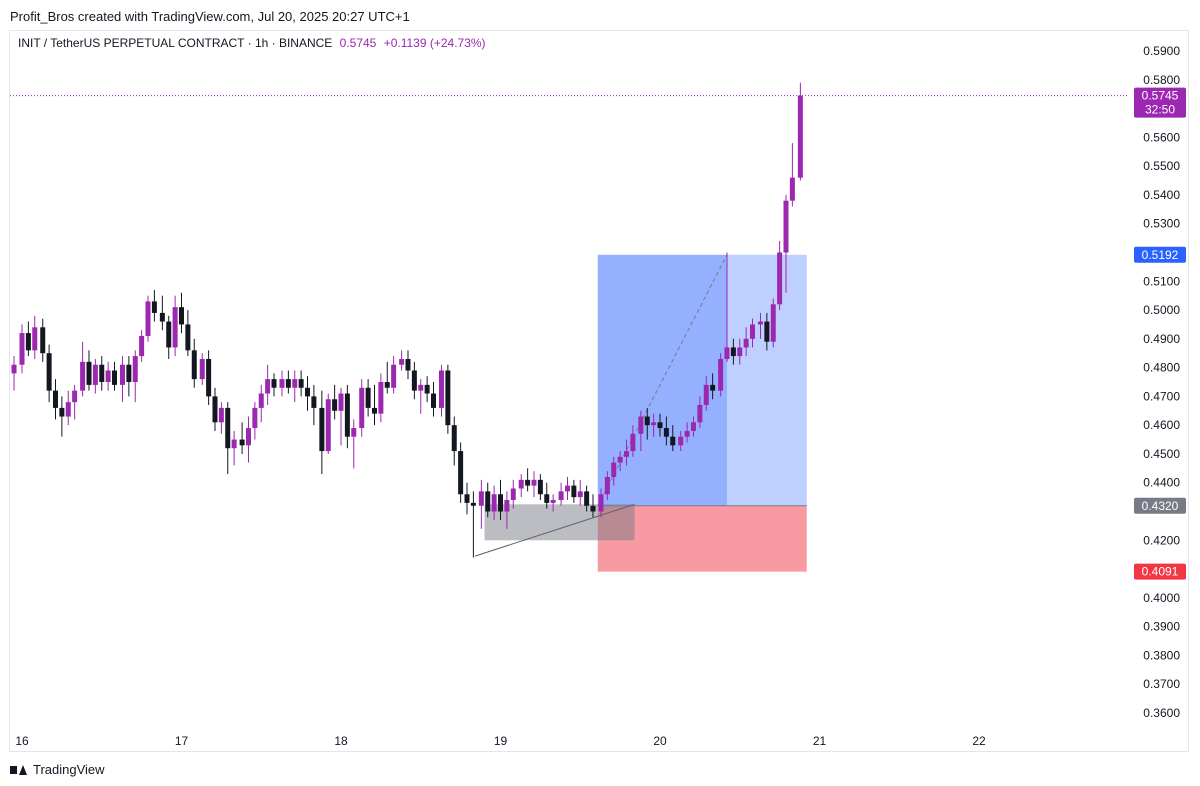 The width and height of the screenshot is (1200, 786). Describe the element at coordinates (1161, 368) in the screenshot. I see `y-tick-label: 0.4800` at that location.